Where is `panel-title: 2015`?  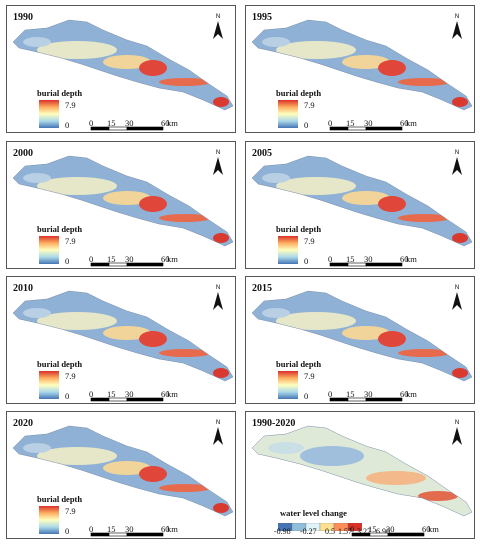 panel-title: 2015 is located at coordinates (262, 288).